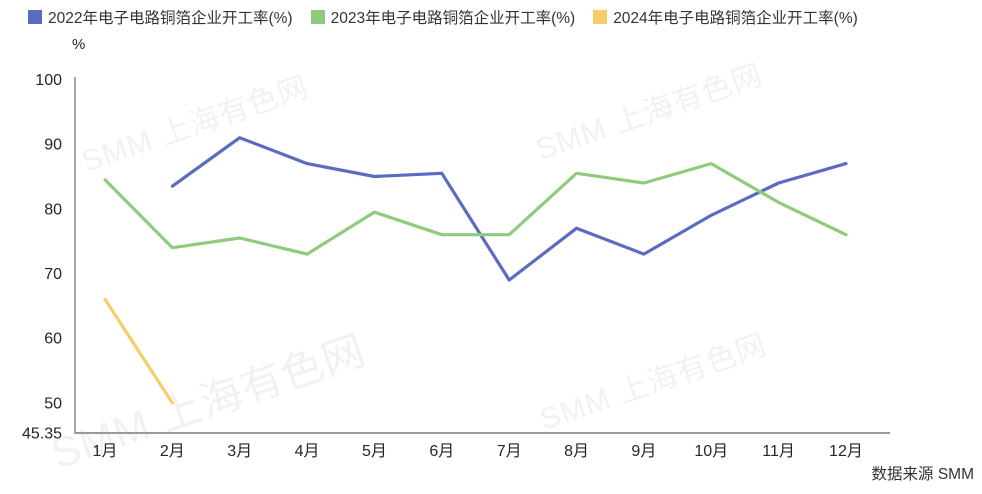  Describe the element at coordinates (79, 44) in the screenshot. I see `y-axis-unit-label: %` at that location.